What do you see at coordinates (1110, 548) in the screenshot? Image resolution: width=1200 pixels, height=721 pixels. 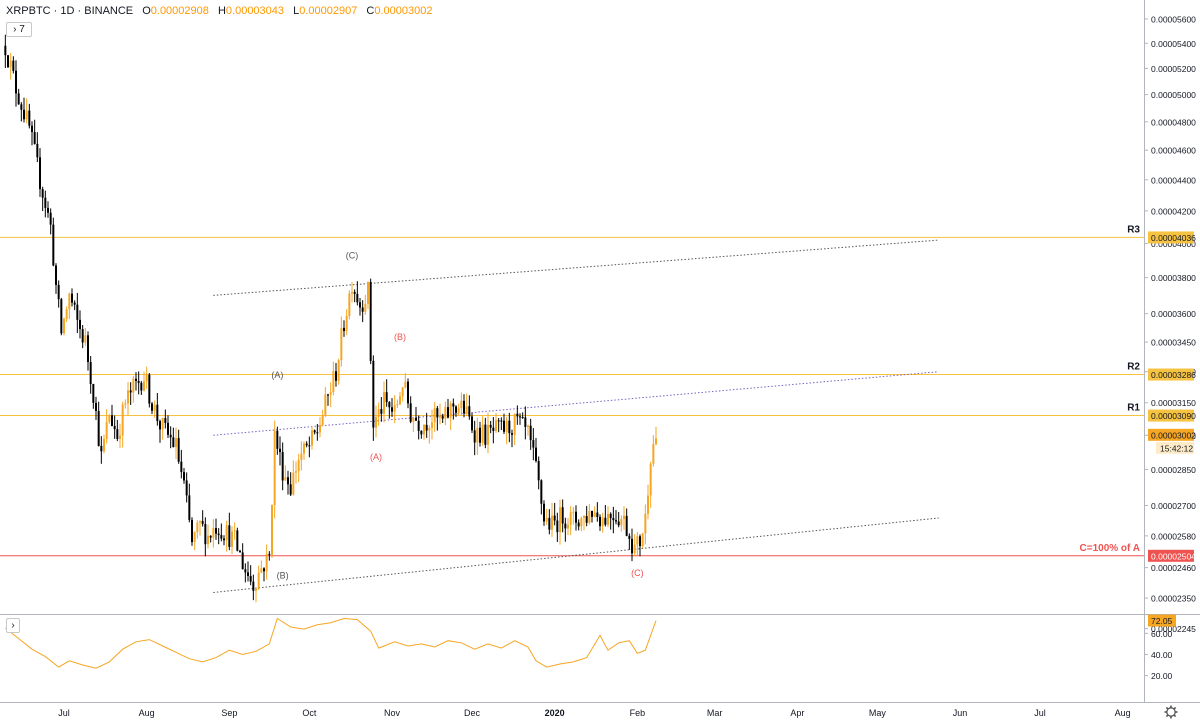 I see `level-label: C=100% of A` at bounding box center [1110, 548].